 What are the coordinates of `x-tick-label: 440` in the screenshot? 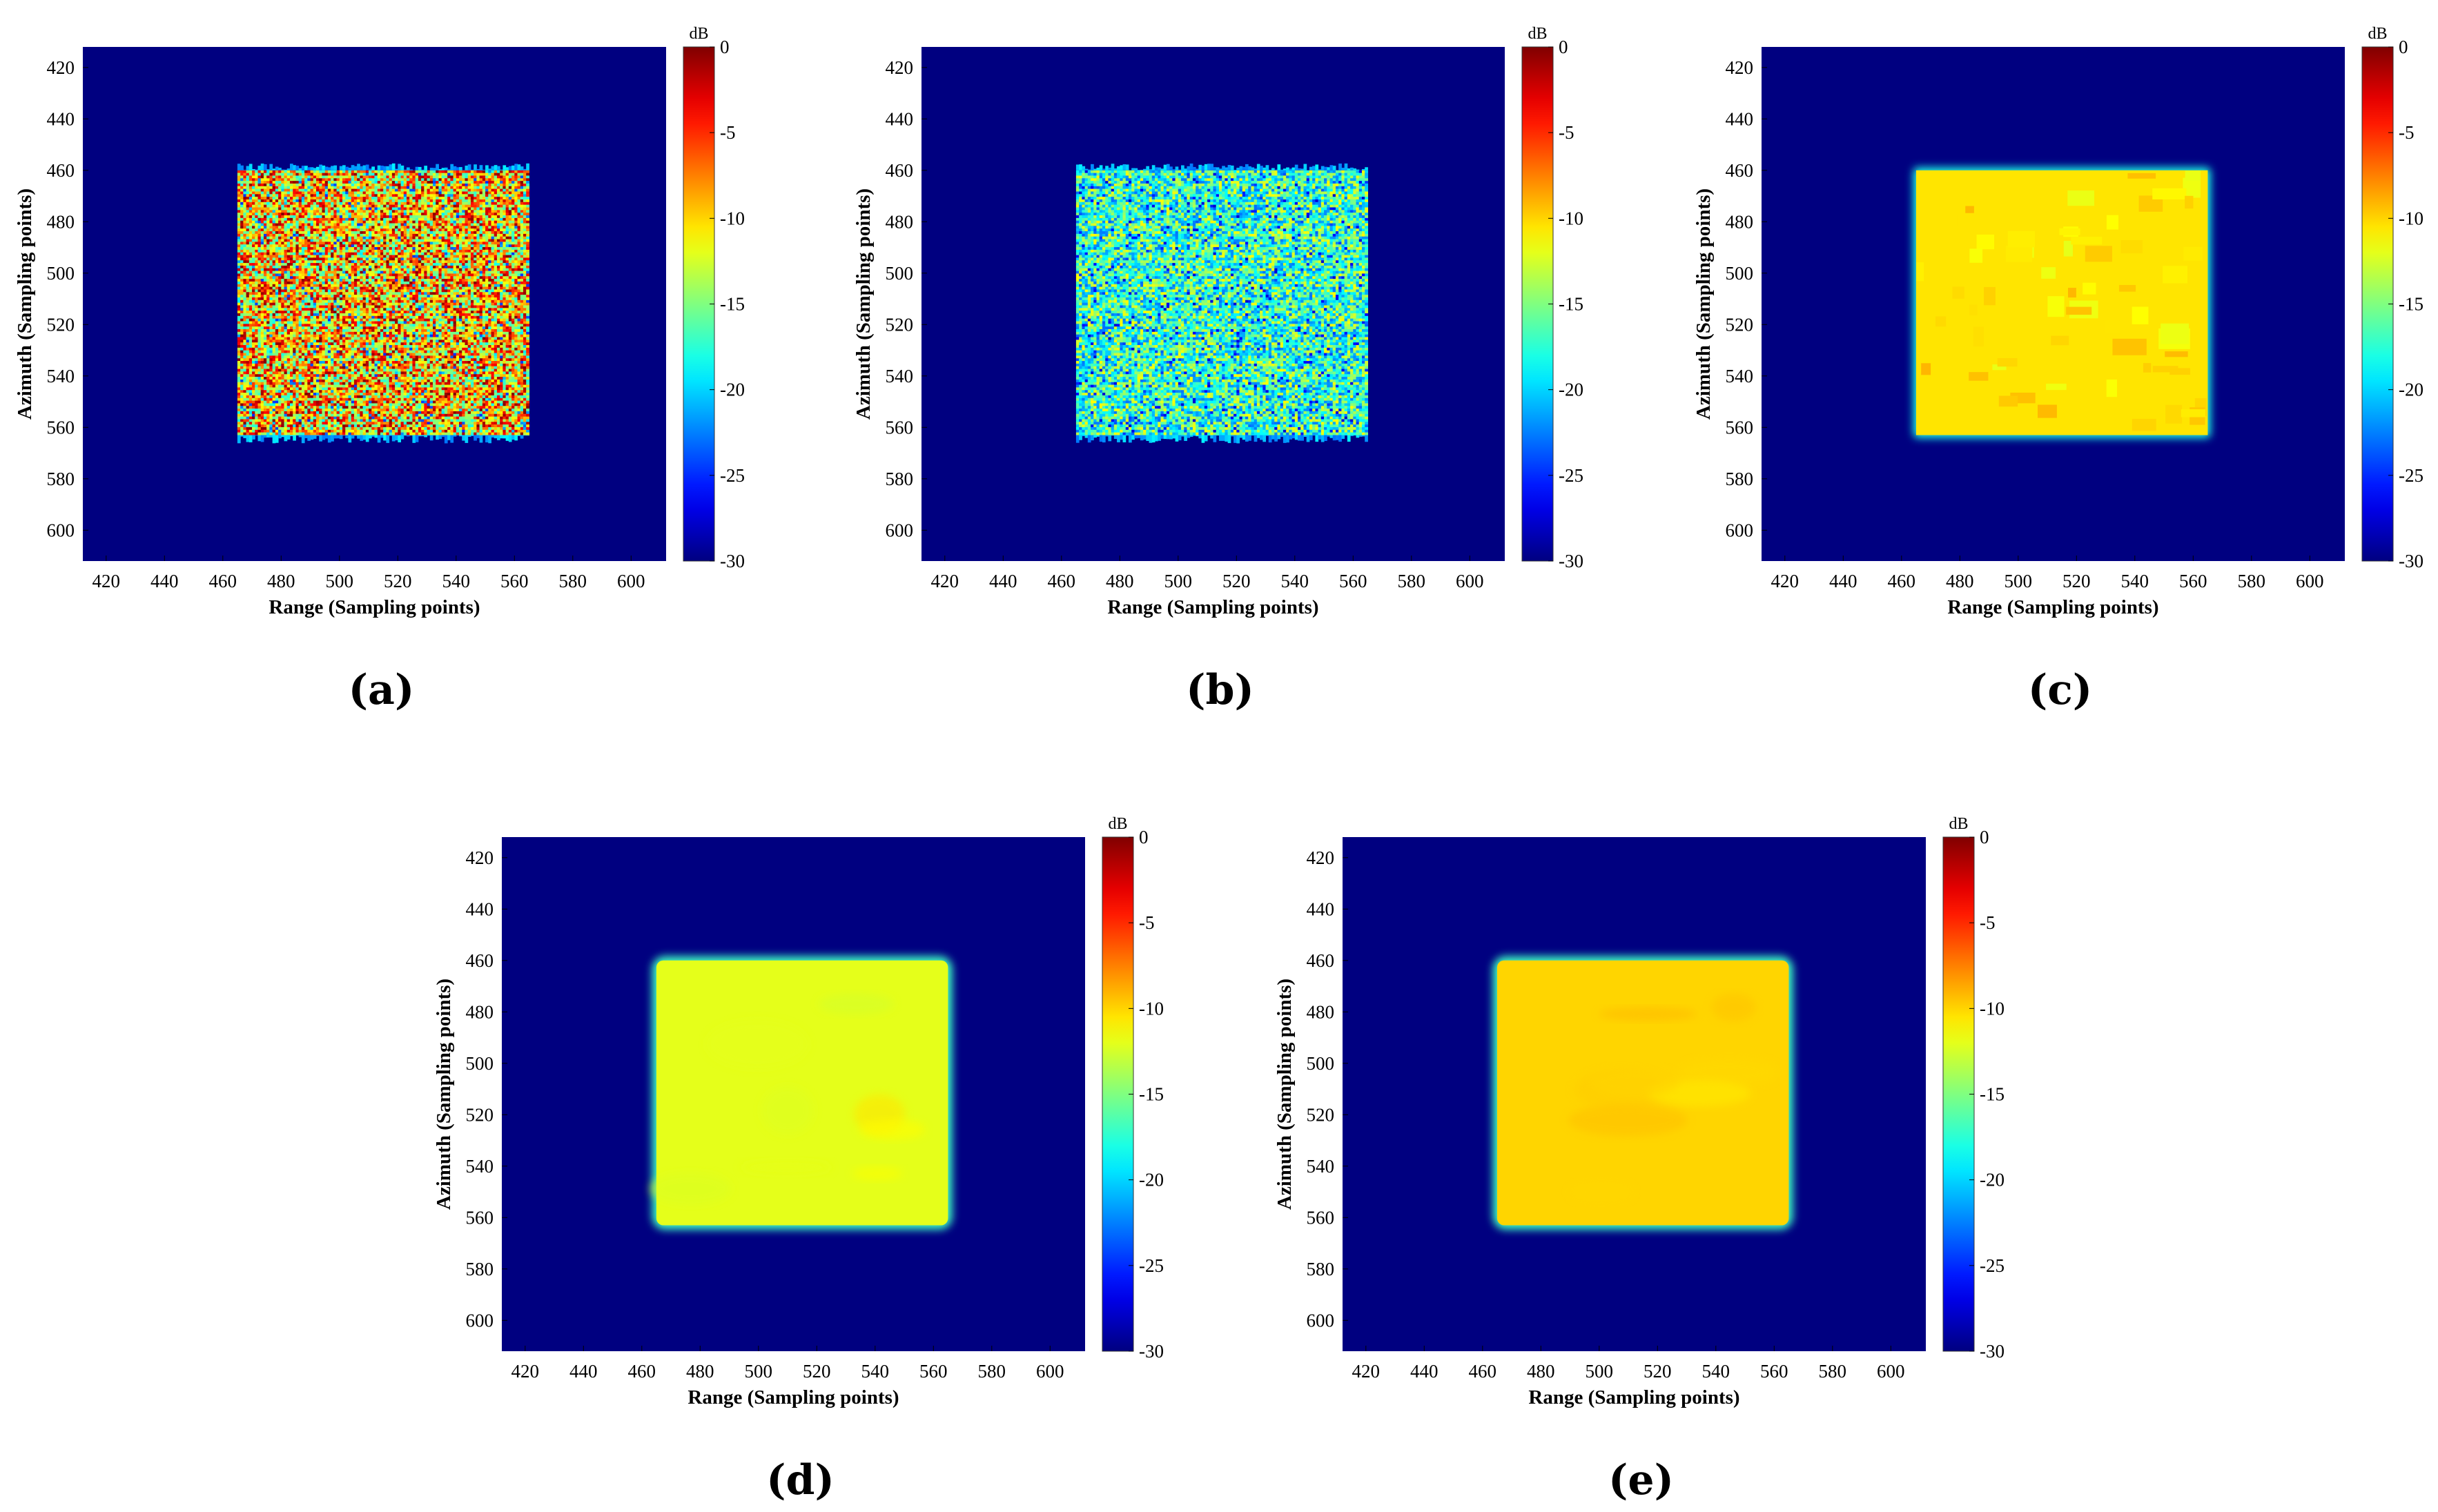 It's located at (164, 581).